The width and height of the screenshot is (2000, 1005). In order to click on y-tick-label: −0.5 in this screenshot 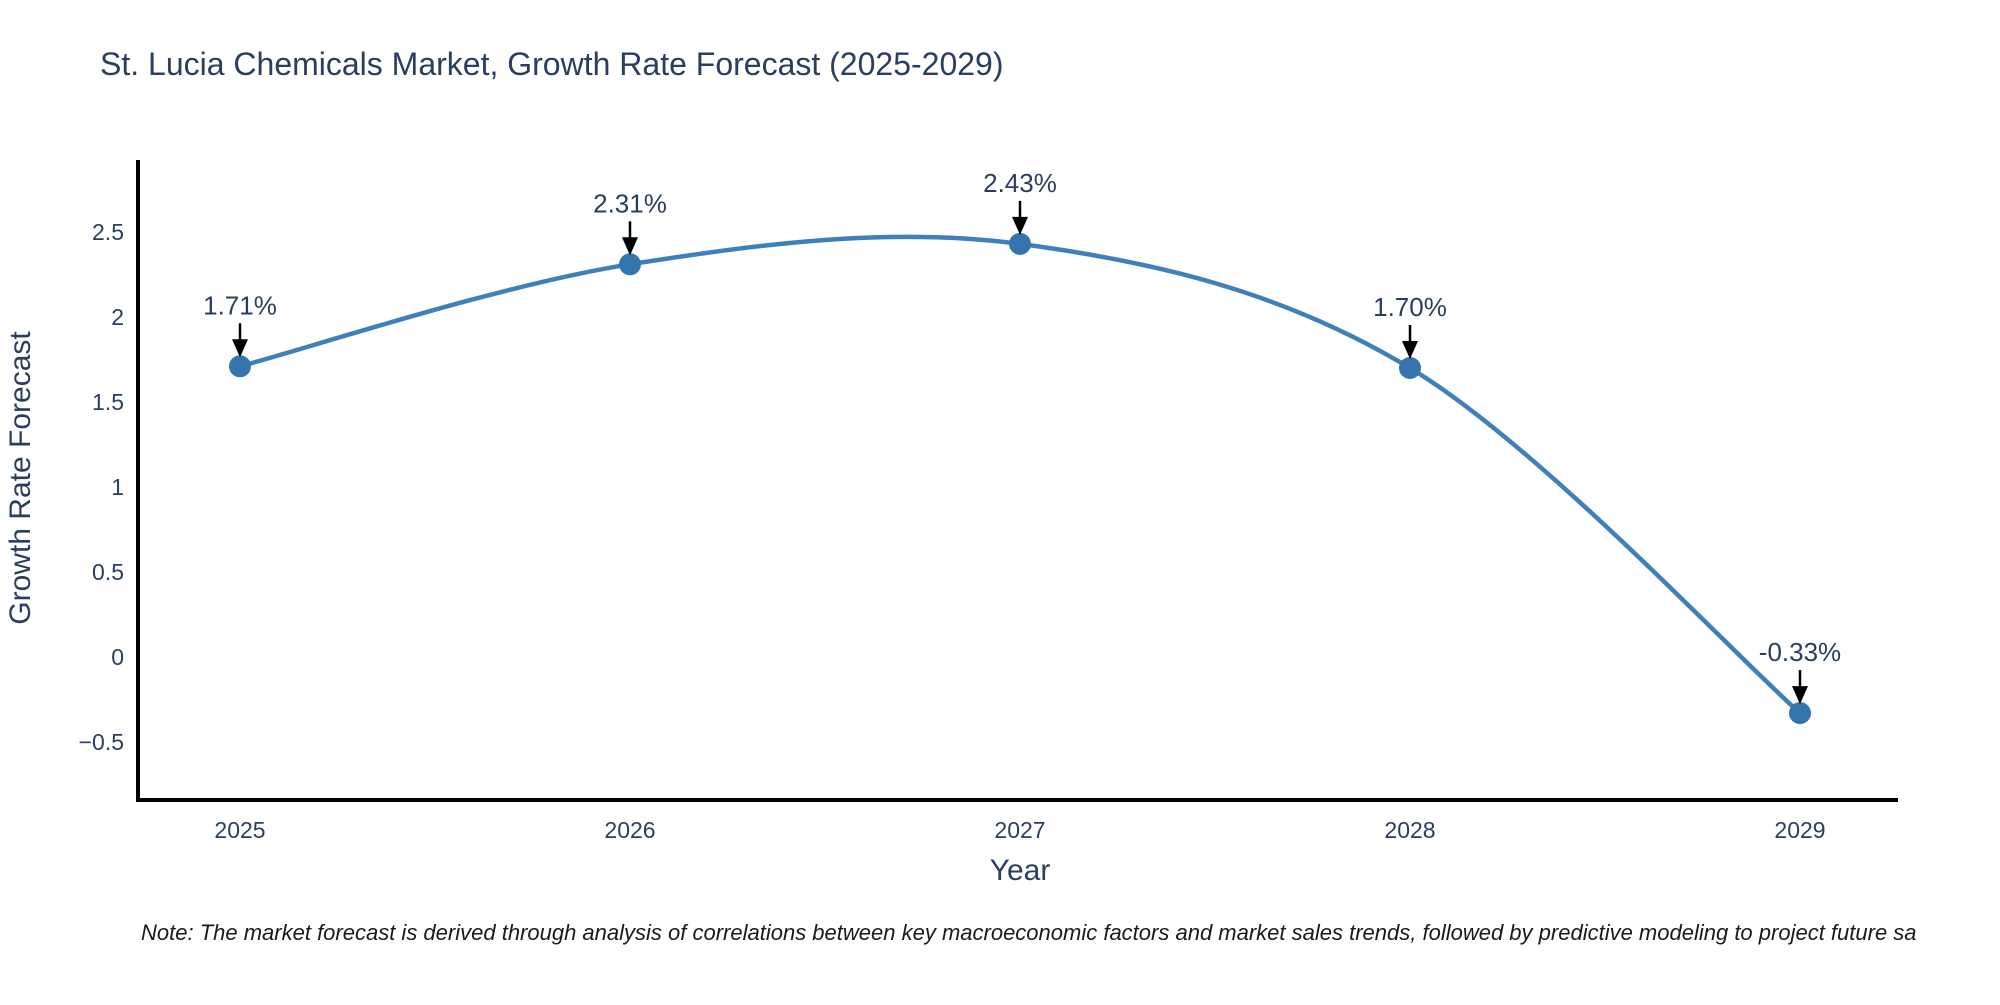, I will do `click(101, 742)`.